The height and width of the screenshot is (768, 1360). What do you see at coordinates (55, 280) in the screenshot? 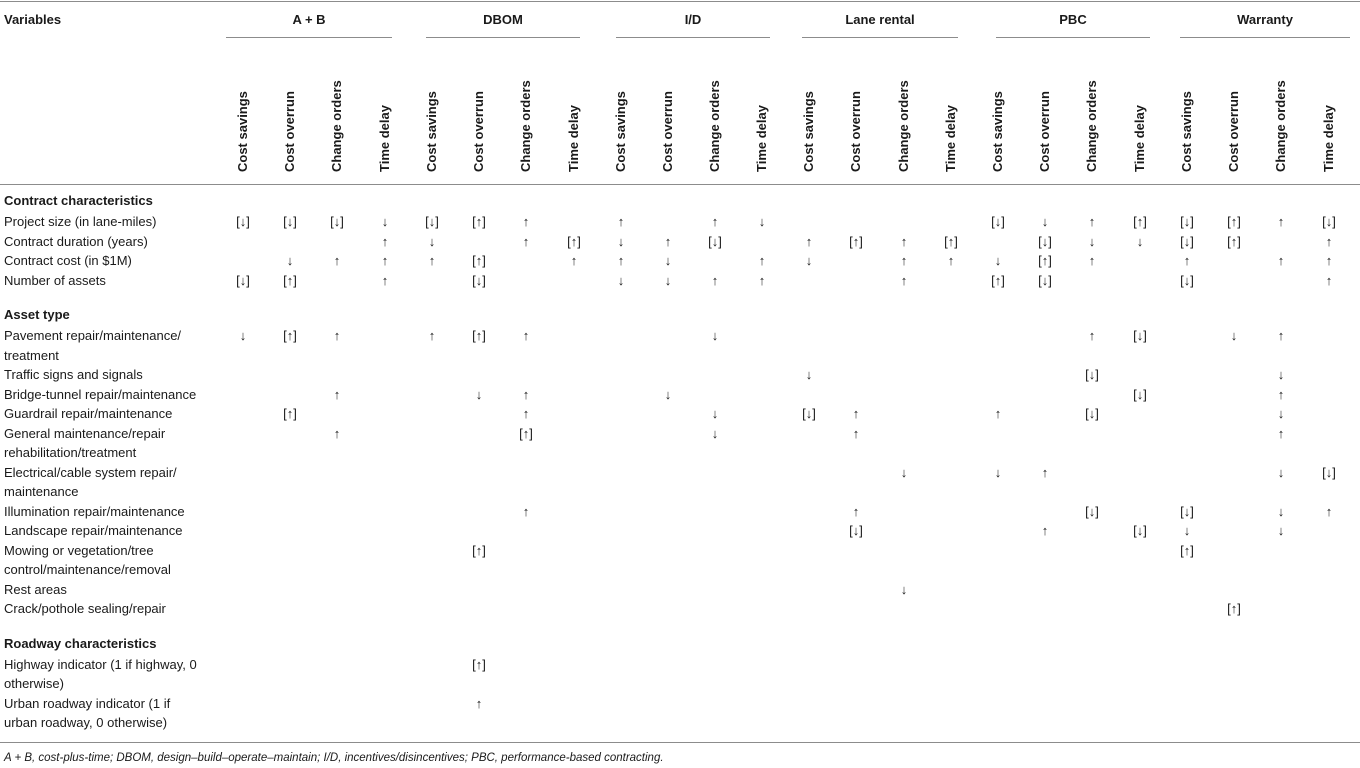
I see `row-label: Number of assets` at bounding box center [55, 280].